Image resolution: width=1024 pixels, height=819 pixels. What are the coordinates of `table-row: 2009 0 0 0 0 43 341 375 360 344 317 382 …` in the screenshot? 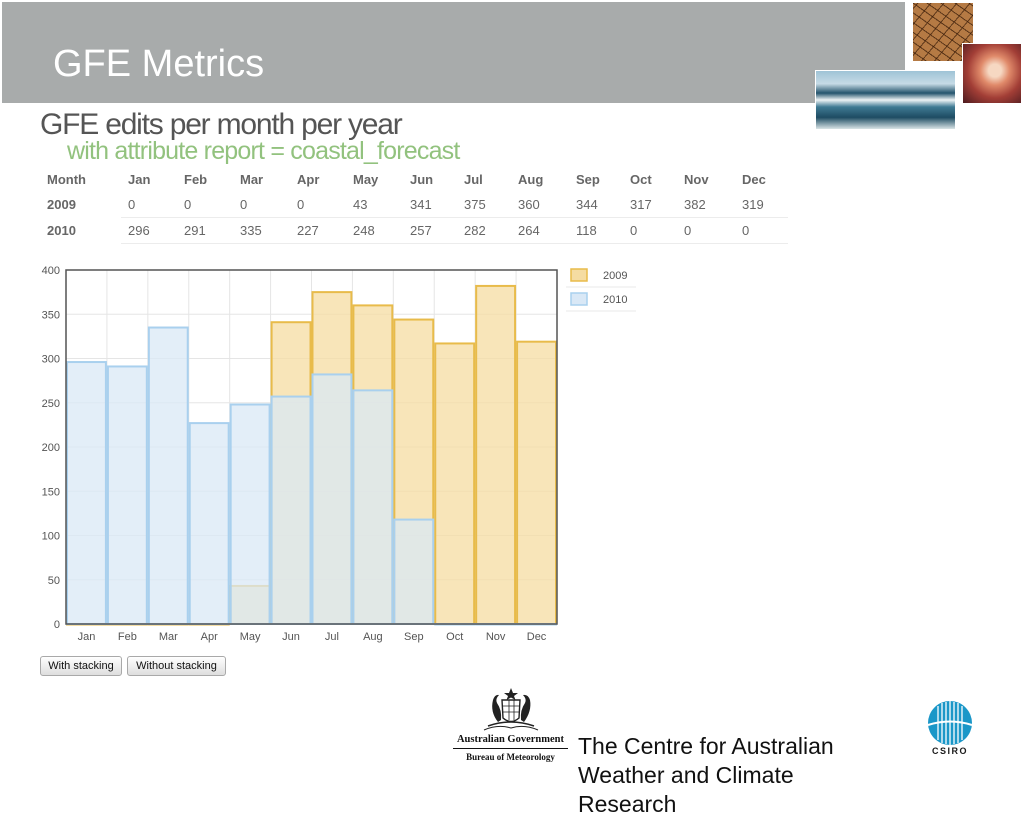 It's located at (414, 205).